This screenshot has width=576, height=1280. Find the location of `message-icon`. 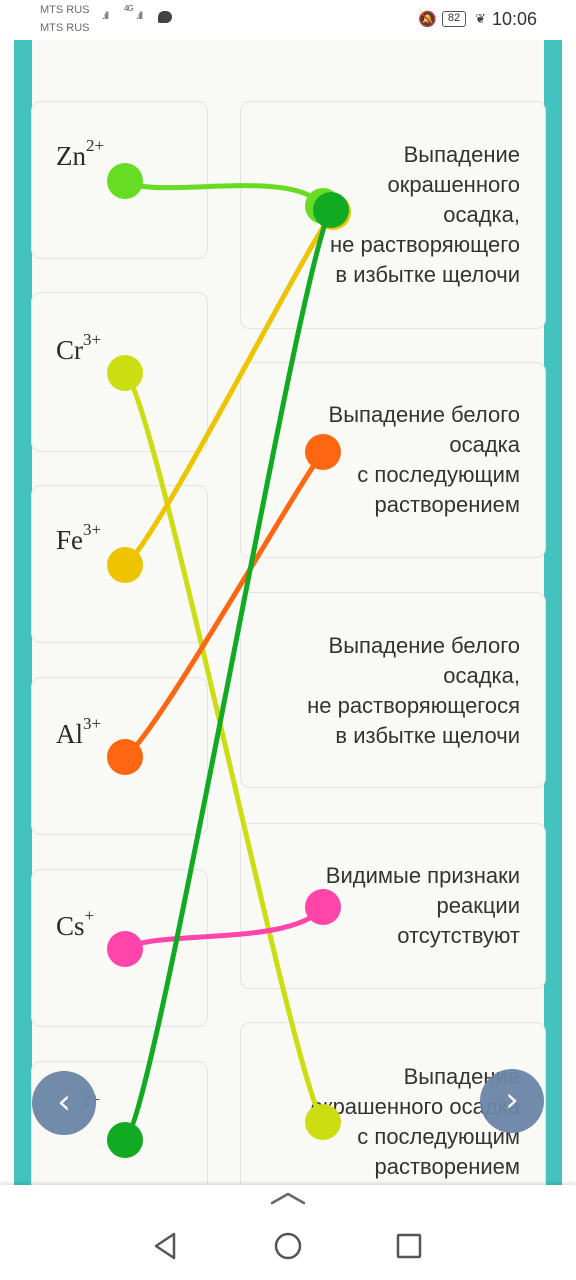

message-icon is located at coordinates (165, 17).